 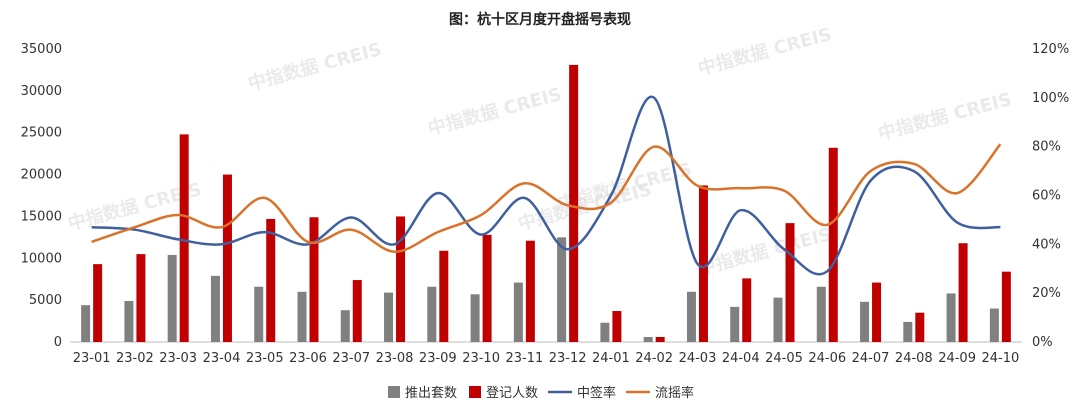 I want to click on bar-登记人数-23-12, so click(x=574, y=203).